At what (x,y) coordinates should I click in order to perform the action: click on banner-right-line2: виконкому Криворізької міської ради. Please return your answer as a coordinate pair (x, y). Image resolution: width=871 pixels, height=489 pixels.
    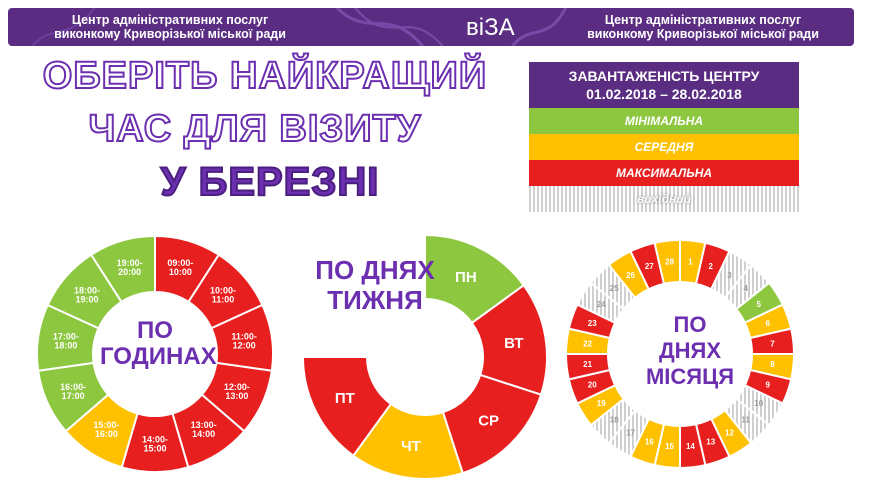
    Looking at the image, I should click on (703, 34).